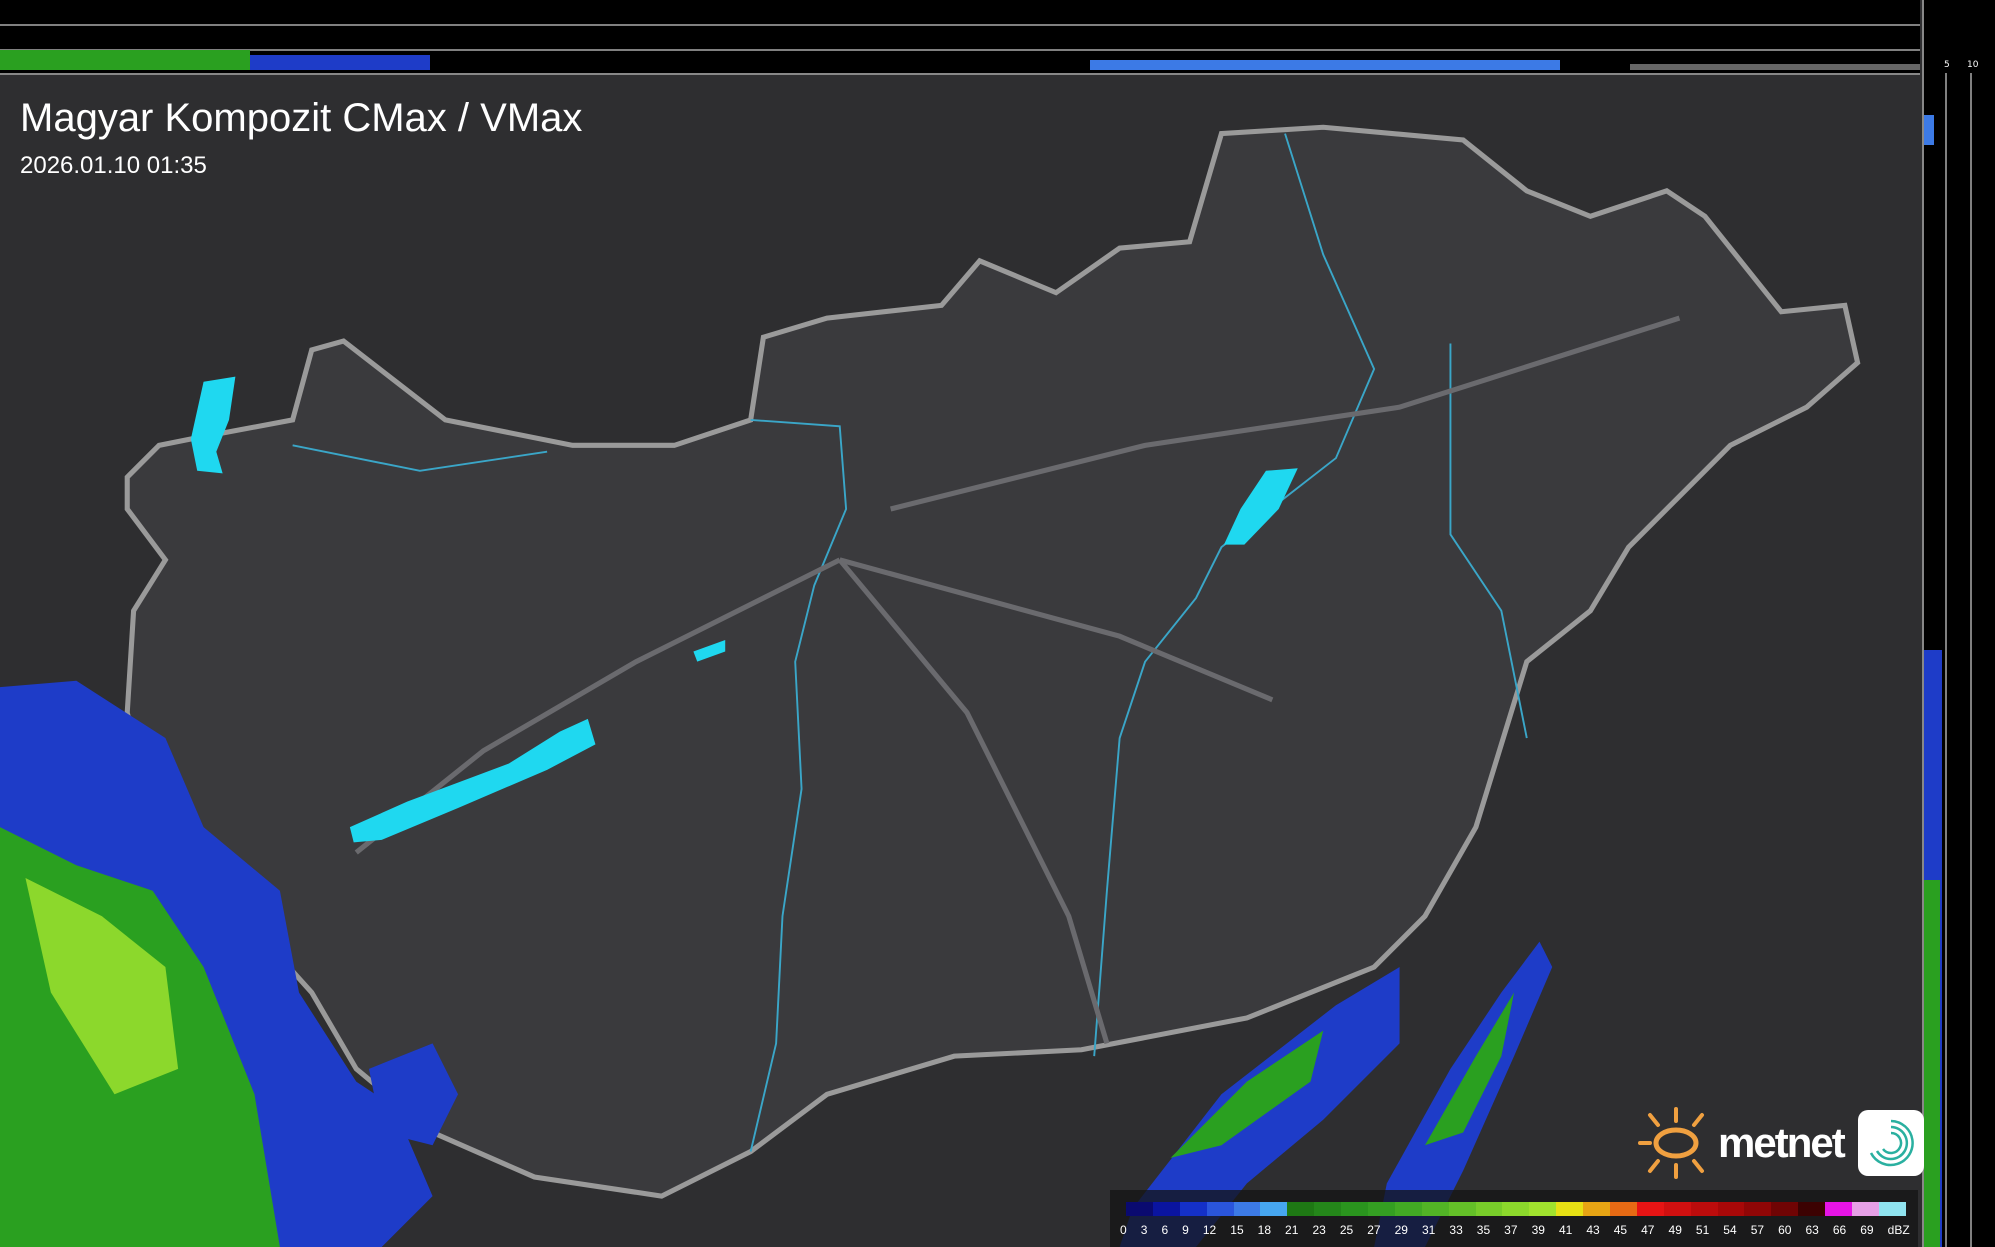  I want to click on sun-icon, so click(1671, 1143).